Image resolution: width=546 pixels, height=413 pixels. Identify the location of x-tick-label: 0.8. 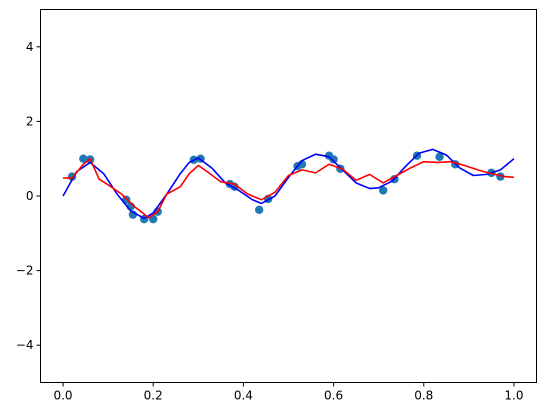
(423, 396).